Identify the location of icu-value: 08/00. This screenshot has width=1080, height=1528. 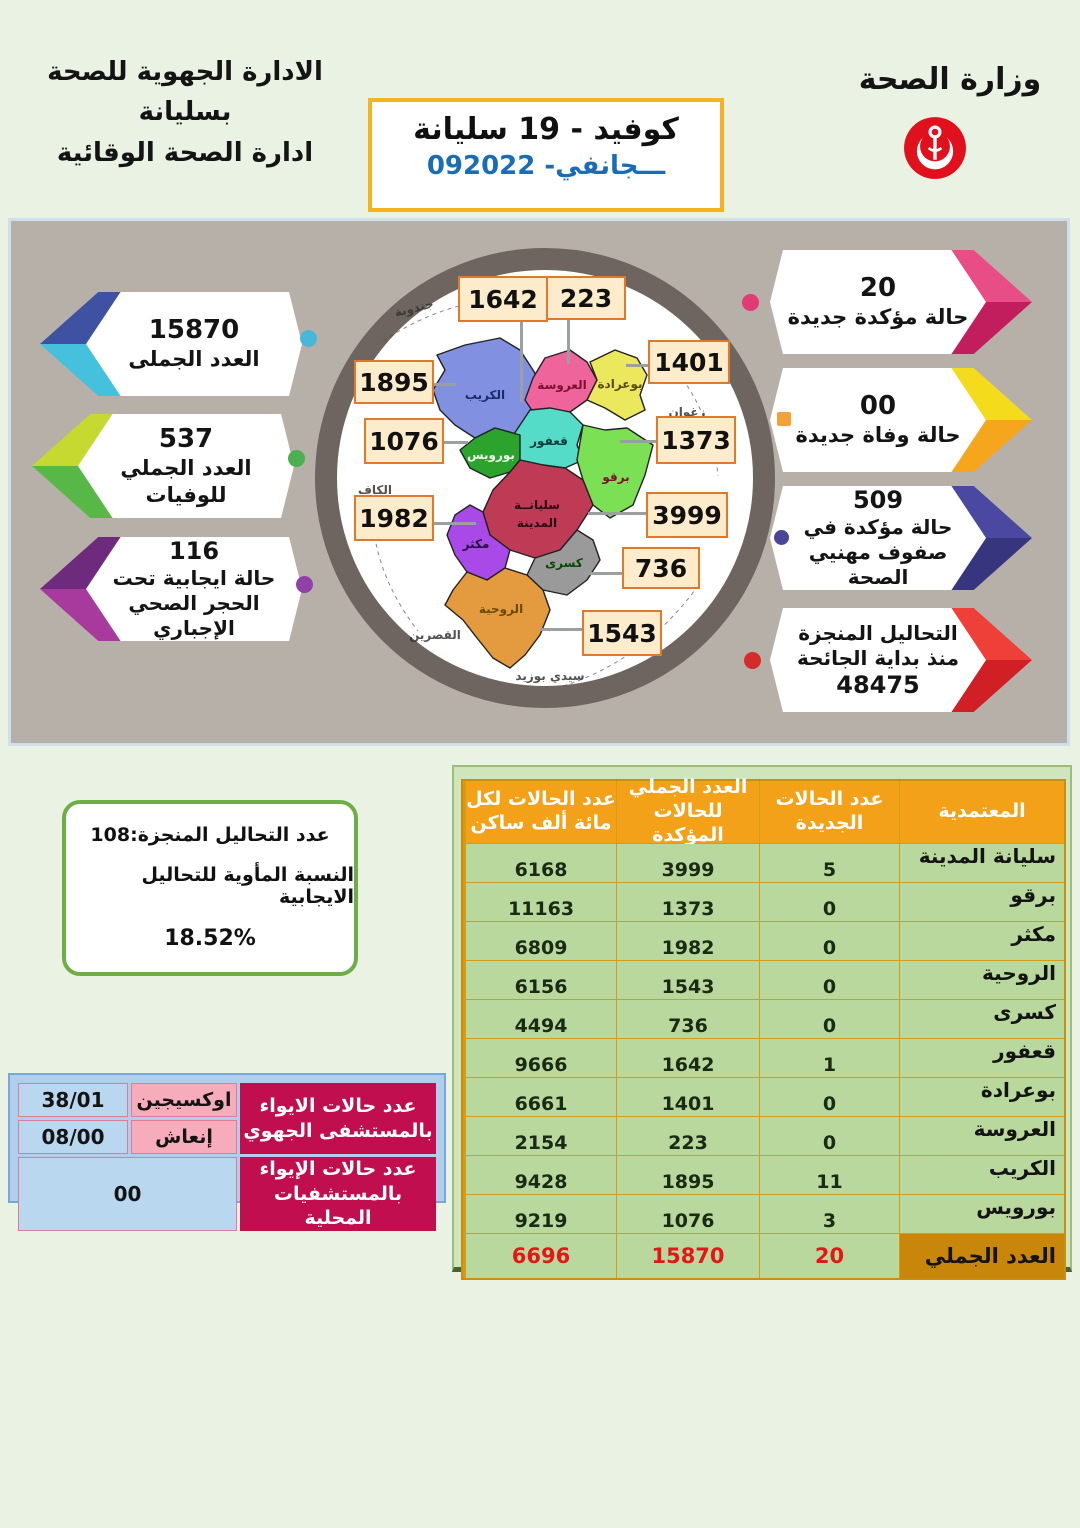
(73, 1137).